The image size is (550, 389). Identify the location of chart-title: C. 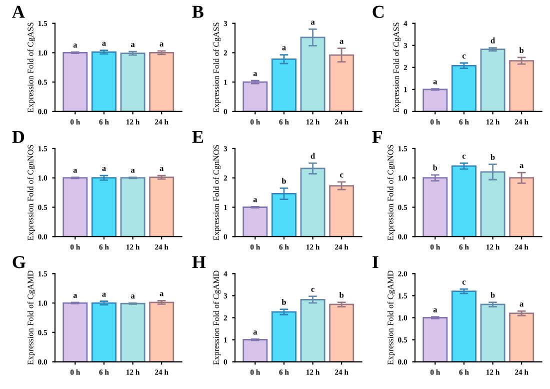
(378, 12).